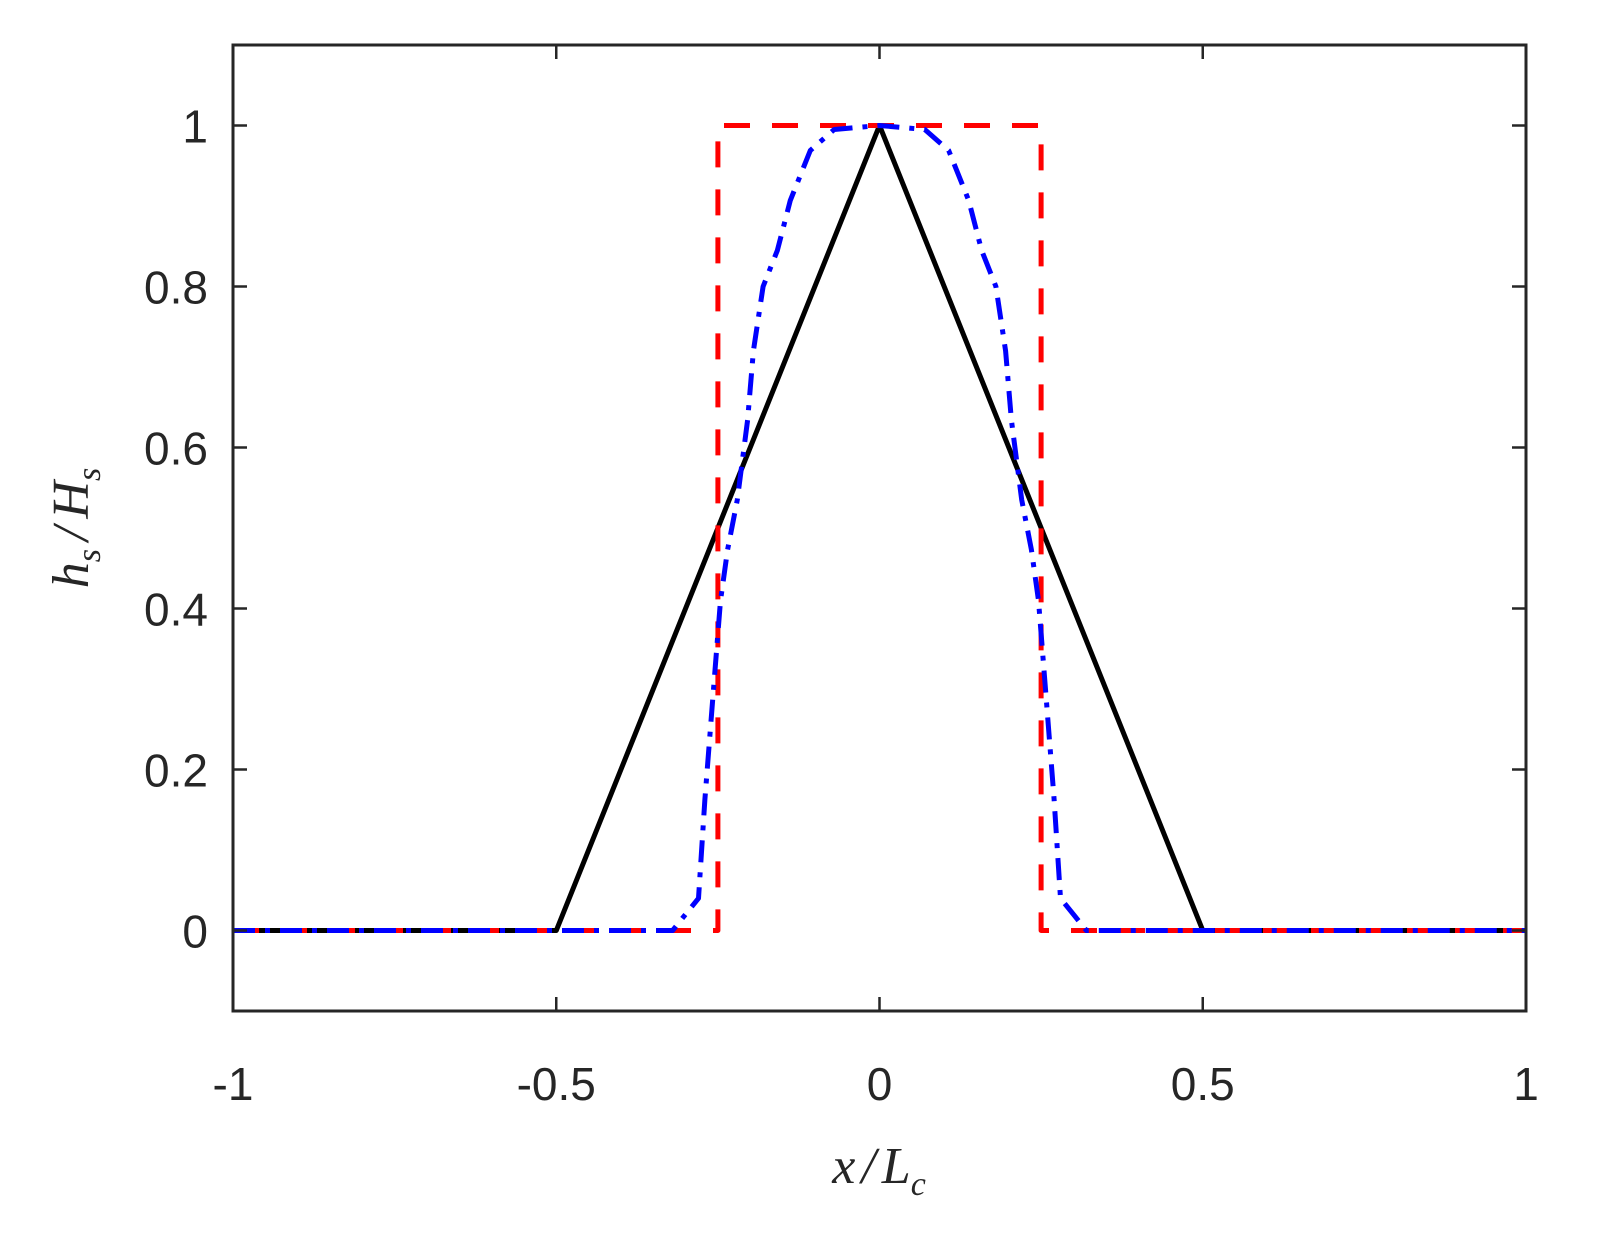 This screenshot has height=1255, width=1610. What do you see at coordinates (880, 1084) in the screenshot?
I see `x-tick-label: 0` at bounding box center [880, 1084].